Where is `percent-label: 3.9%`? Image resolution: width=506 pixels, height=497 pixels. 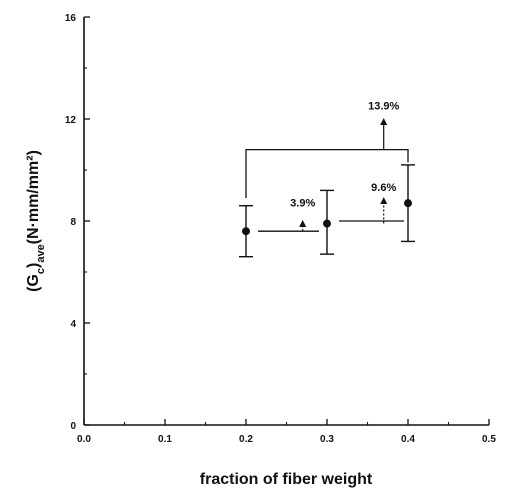 percent-label: 3.9% is located at coordinates (302, 203).